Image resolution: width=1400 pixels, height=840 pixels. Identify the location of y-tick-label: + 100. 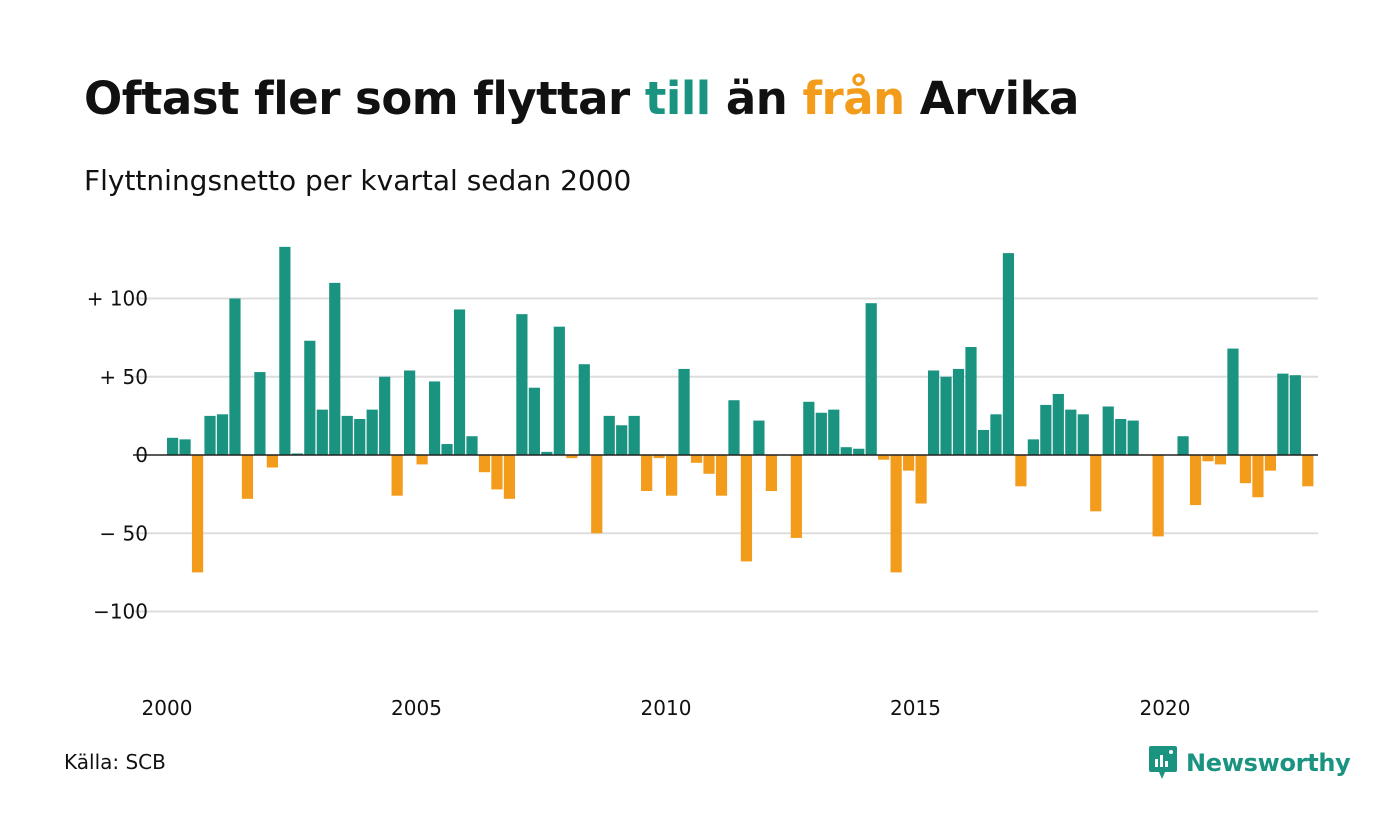
(117, 299).